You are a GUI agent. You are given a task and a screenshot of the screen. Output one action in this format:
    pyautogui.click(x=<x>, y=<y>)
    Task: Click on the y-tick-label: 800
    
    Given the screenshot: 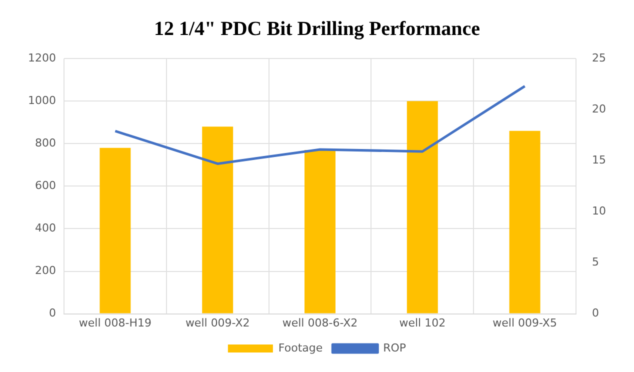 What is the action you would take?
    pyautogui.click(x=45, y=143)
    